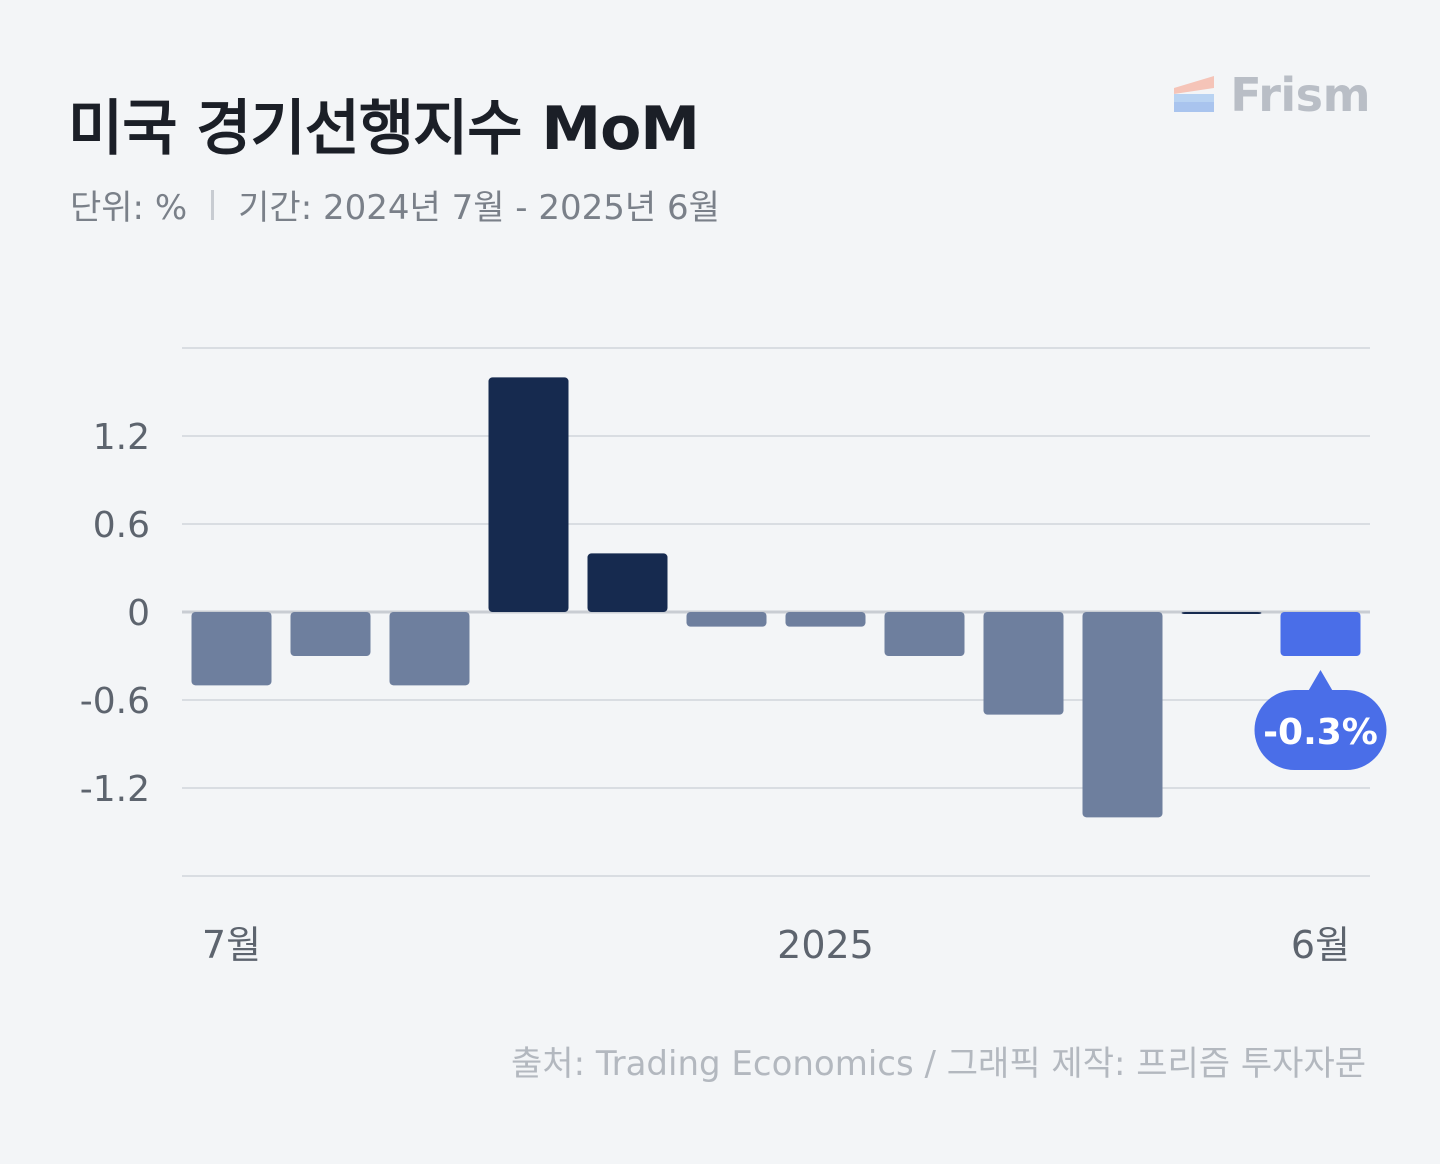 The image size is (1440, 1164). Describe the element at coordinates (825, 945) in the screenshot. I see `x-tick-label: 2025` at that location.